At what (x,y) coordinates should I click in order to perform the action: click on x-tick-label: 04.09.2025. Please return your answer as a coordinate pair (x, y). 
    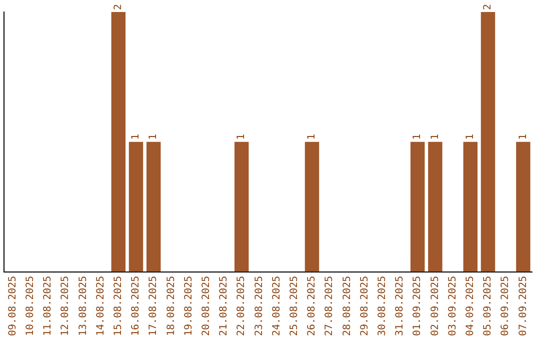
    Looking at the image, I should click on (470, 306).